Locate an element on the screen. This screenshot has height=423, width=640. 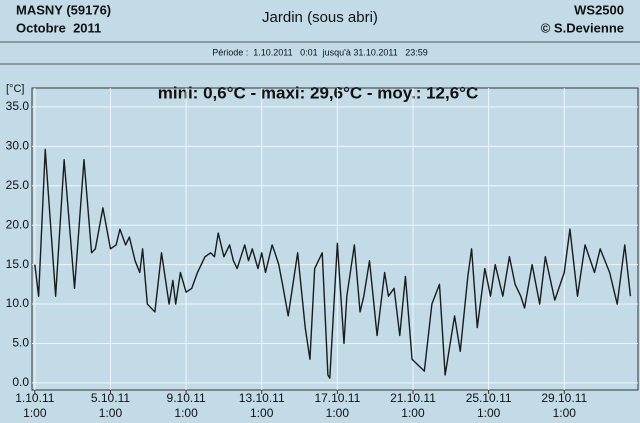
device: WS2500 is located at coordinates (599, 9).